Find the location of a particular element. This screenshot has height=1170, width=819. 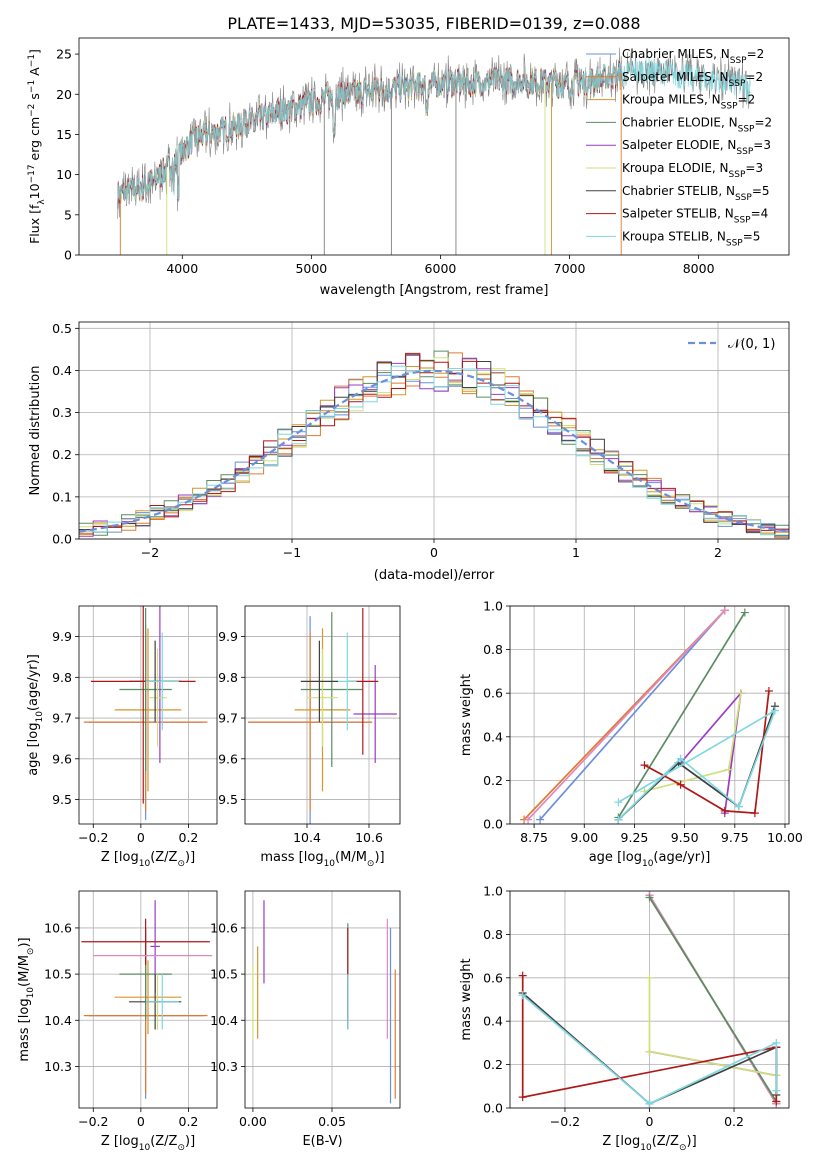

spectrum-y-axis-label-part: −1 is located at coordinates (32, 60).